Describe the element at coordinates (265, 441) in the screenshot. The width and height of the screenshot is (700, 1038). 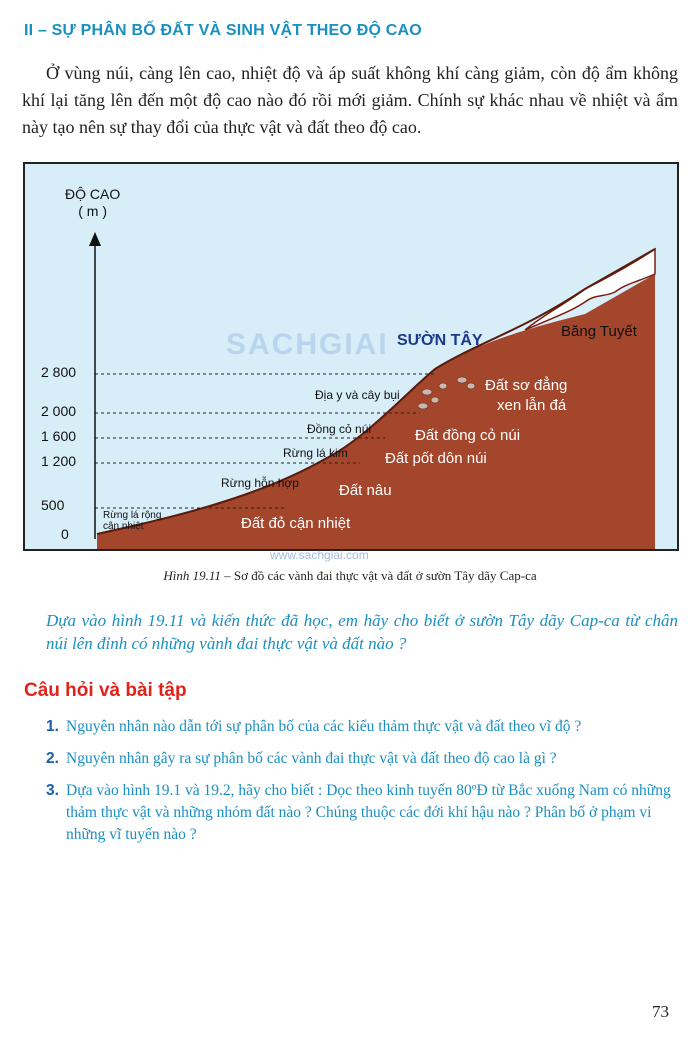
I see `altitude-guide-lines` at that location.